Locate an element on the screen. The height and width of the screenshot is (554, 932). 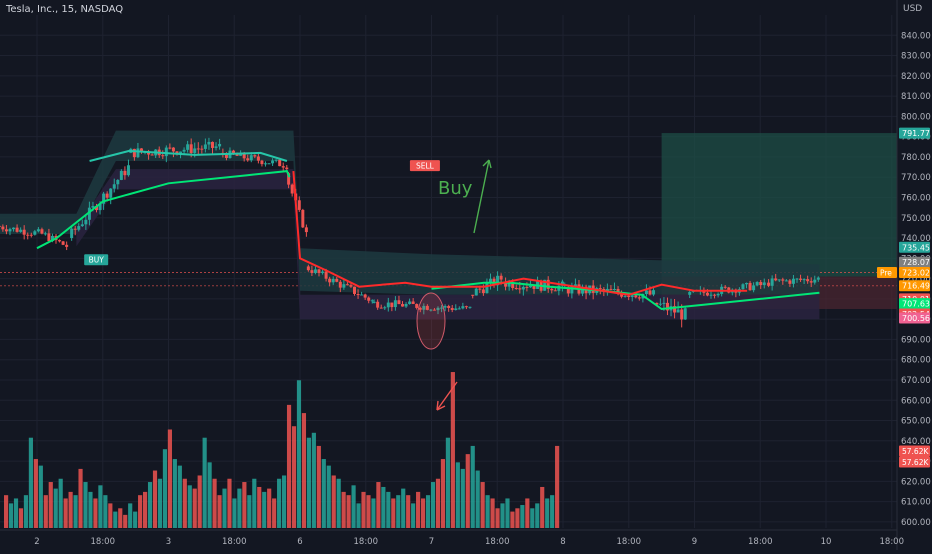
volume-badge-text: 57.62K is located at coordinates (915, 462).